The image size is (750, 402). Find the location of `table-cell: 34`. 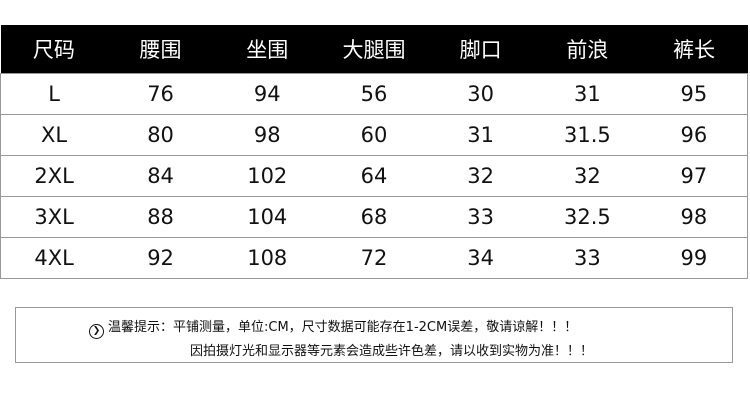

table-cell: 34 is located at coordinates (481, 258).